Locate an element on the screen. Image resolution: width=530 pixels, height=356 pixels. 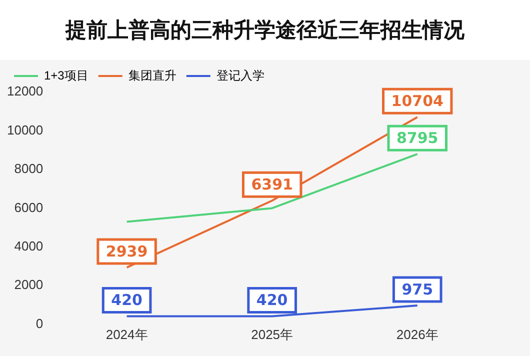
y-tick-label: 0 is located at coordinates (40, 323).